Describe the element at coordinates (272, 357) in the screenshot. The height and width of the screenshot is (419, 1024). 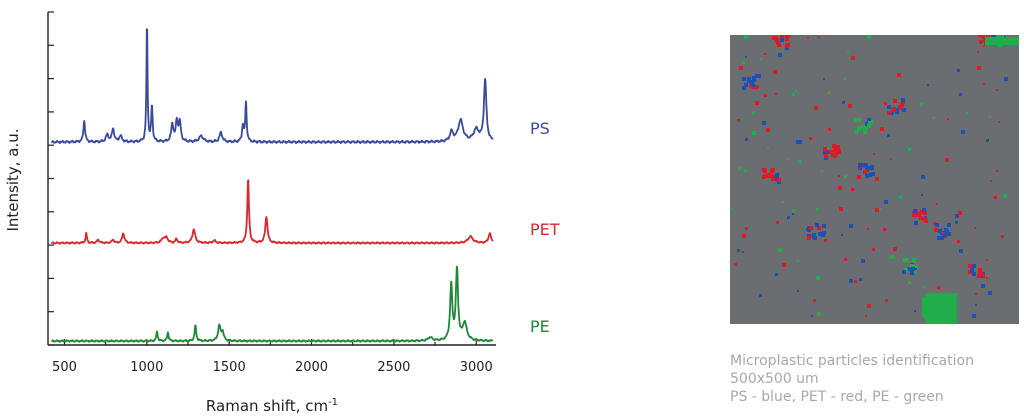
I see `x-ticks: 500 1000 1500 2000 2500 3000` at that location.